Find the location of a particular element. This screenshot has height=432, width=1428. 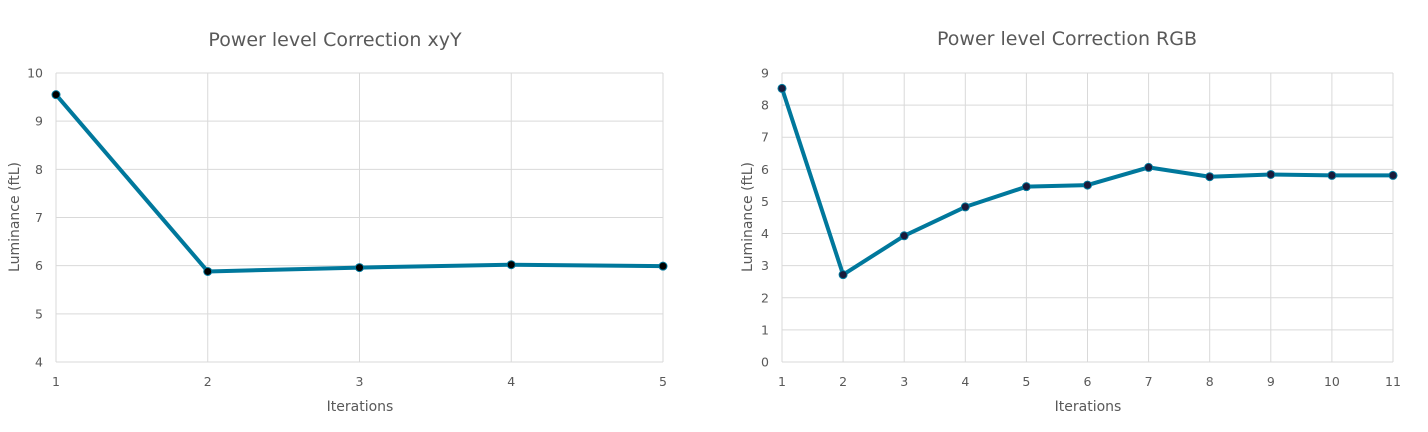

y-tick-label: 3 is located at coordinates (765, 265).